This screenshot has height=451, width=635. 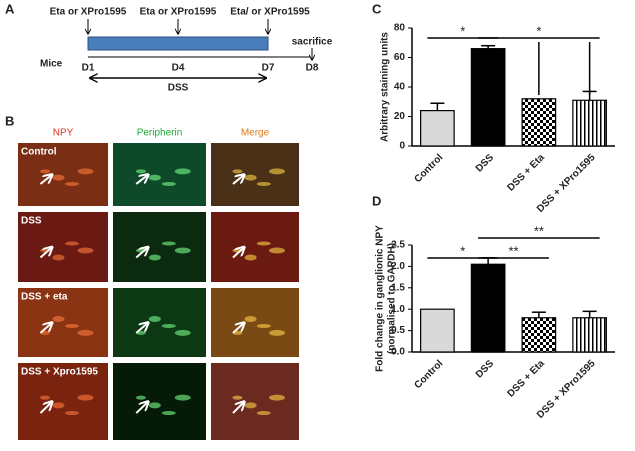 I want to click on channel-header: Merge, so click(x=255, y=133).